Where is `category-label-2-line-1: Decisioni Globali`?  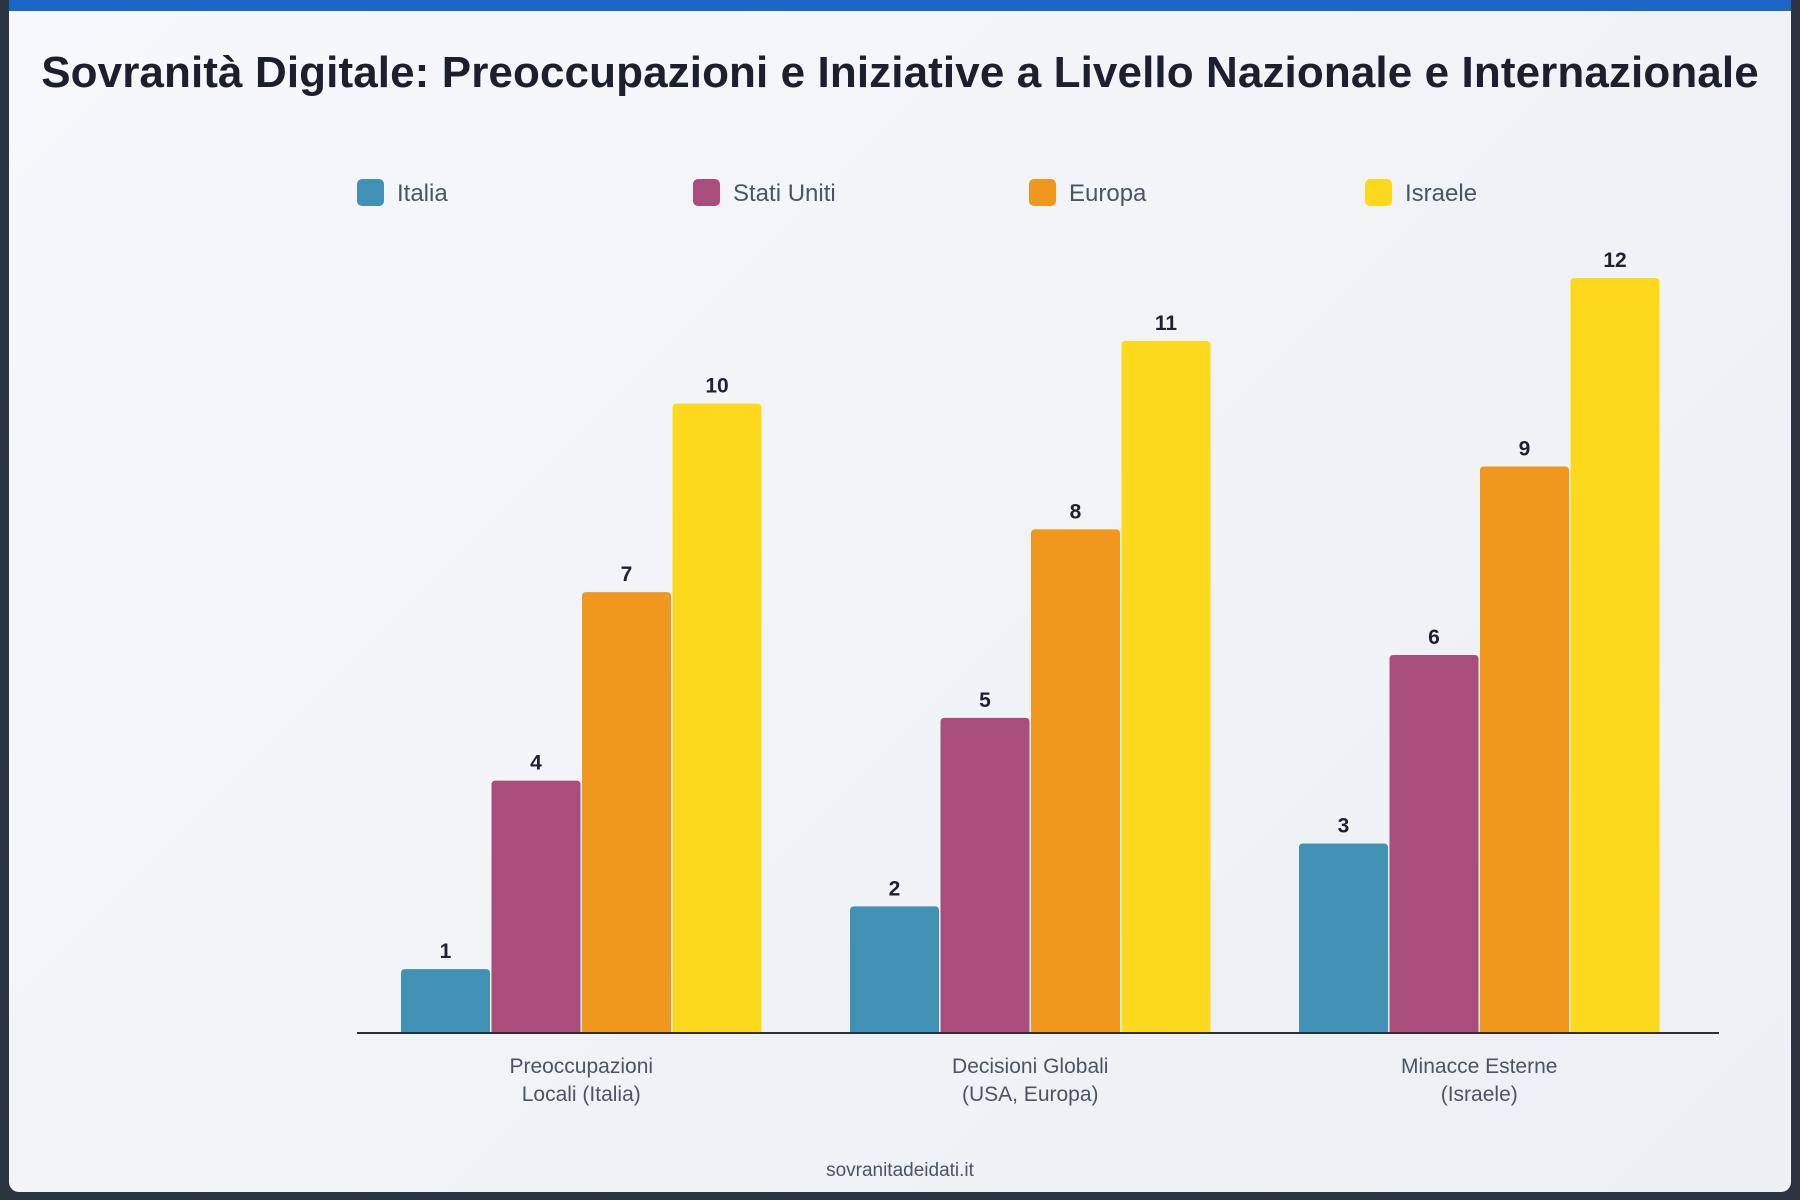
category-label-2-line-1: Decisioni Globali is located at coordinates (1030, 1066).